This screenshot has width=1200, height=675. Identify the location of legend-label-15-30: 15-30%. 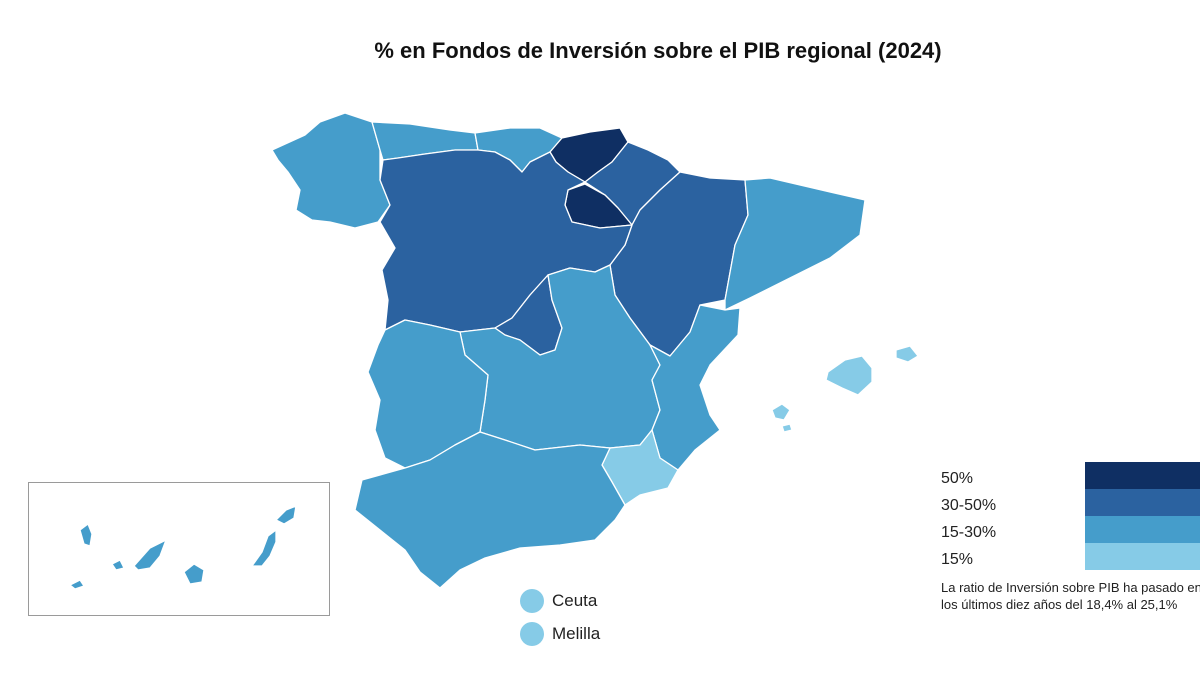
(969, 532).